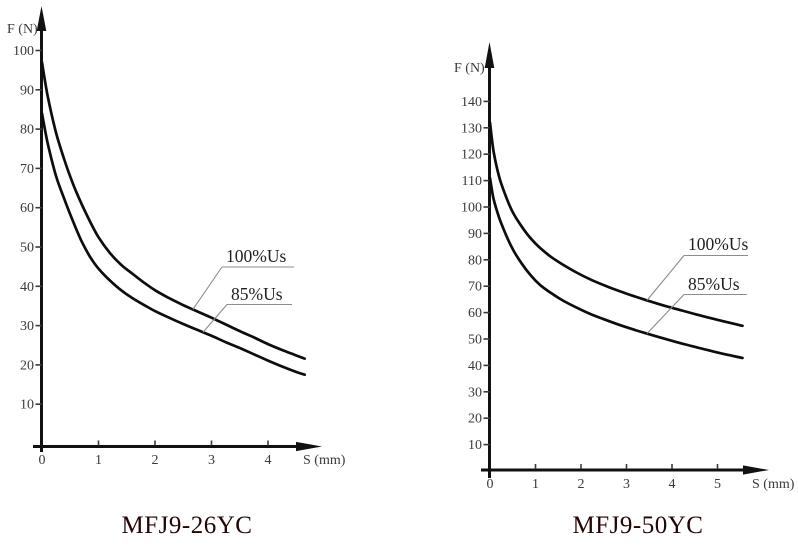  I want to click on y-tick-label: 110, so click(472, 181).